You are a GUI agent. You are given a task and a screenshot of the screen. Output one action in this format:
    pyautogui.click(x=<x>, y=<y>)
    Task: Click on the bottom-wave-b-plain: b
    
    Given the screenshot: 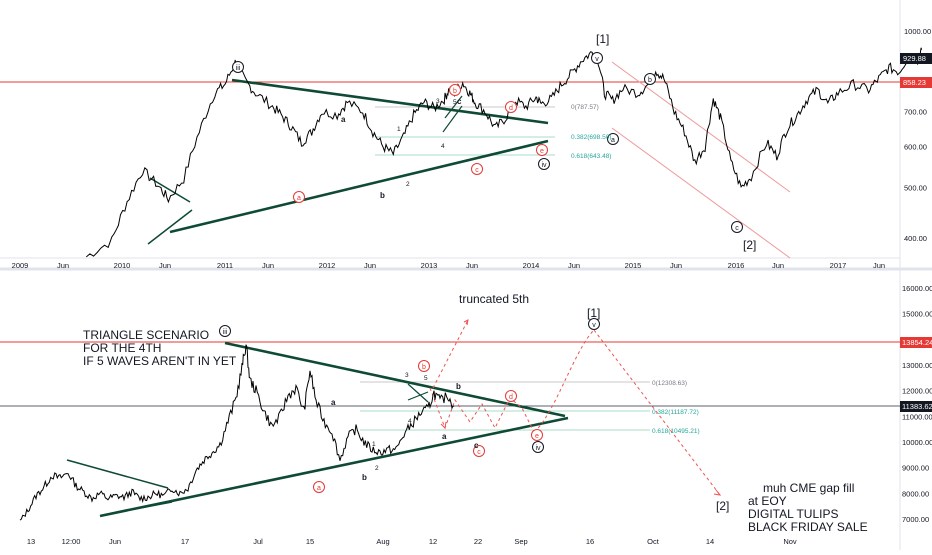 What is the action you would take?
    pyautogui.click(x=364, y=477)
    